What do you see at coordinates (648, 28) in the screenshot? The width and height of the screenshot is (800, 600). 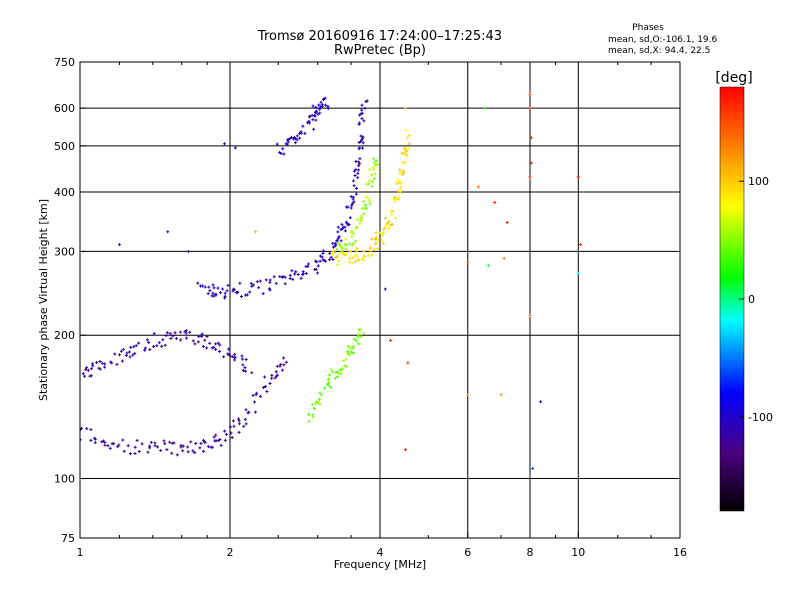 I see `phase-stats-title: Phases` at bounding box center [648, 28].